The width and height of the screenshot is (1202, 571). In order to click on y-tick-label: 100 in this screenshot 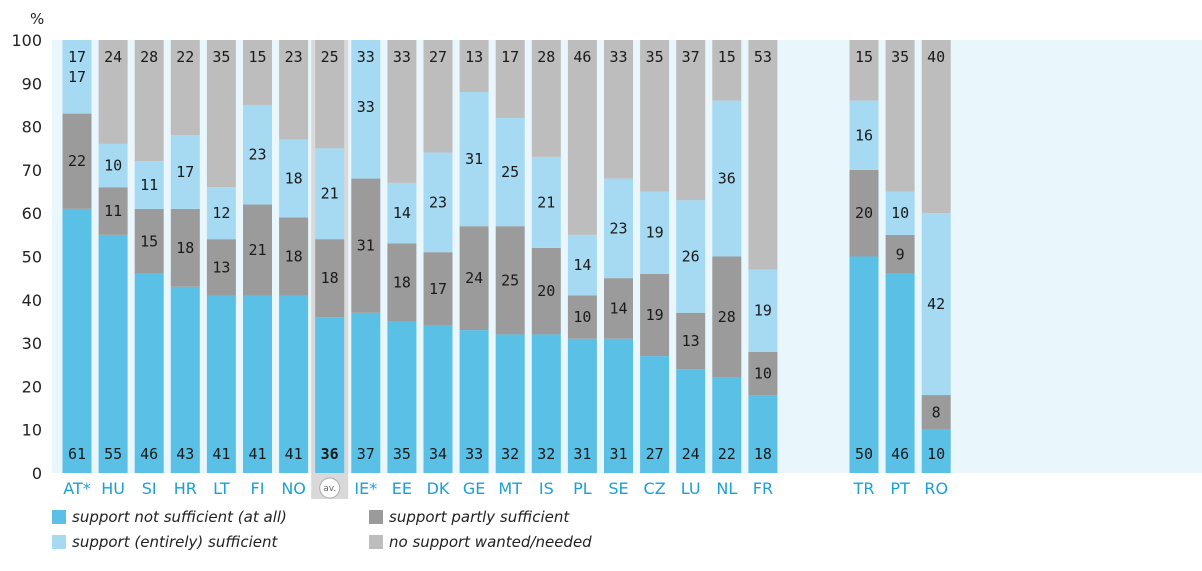, I will do `click(26, 40)`.